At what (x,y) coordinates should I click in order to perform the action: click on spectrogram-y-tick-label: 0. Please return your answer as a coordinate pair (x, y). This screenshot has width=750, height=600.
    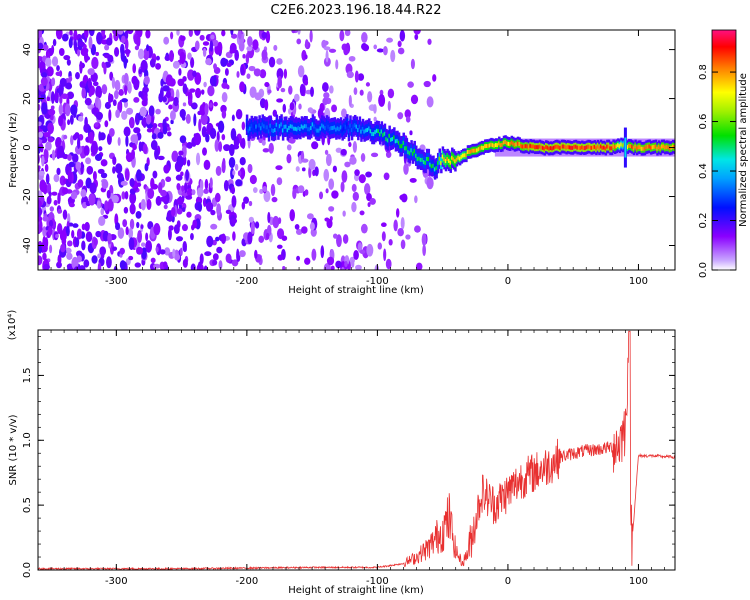
    Looking at the image, I should click on (27, 147).